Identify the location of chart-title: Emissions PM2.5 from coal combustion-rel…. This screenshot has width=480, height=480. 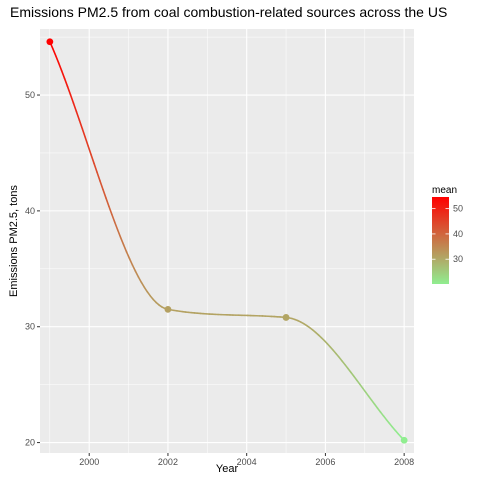
(228, 12).